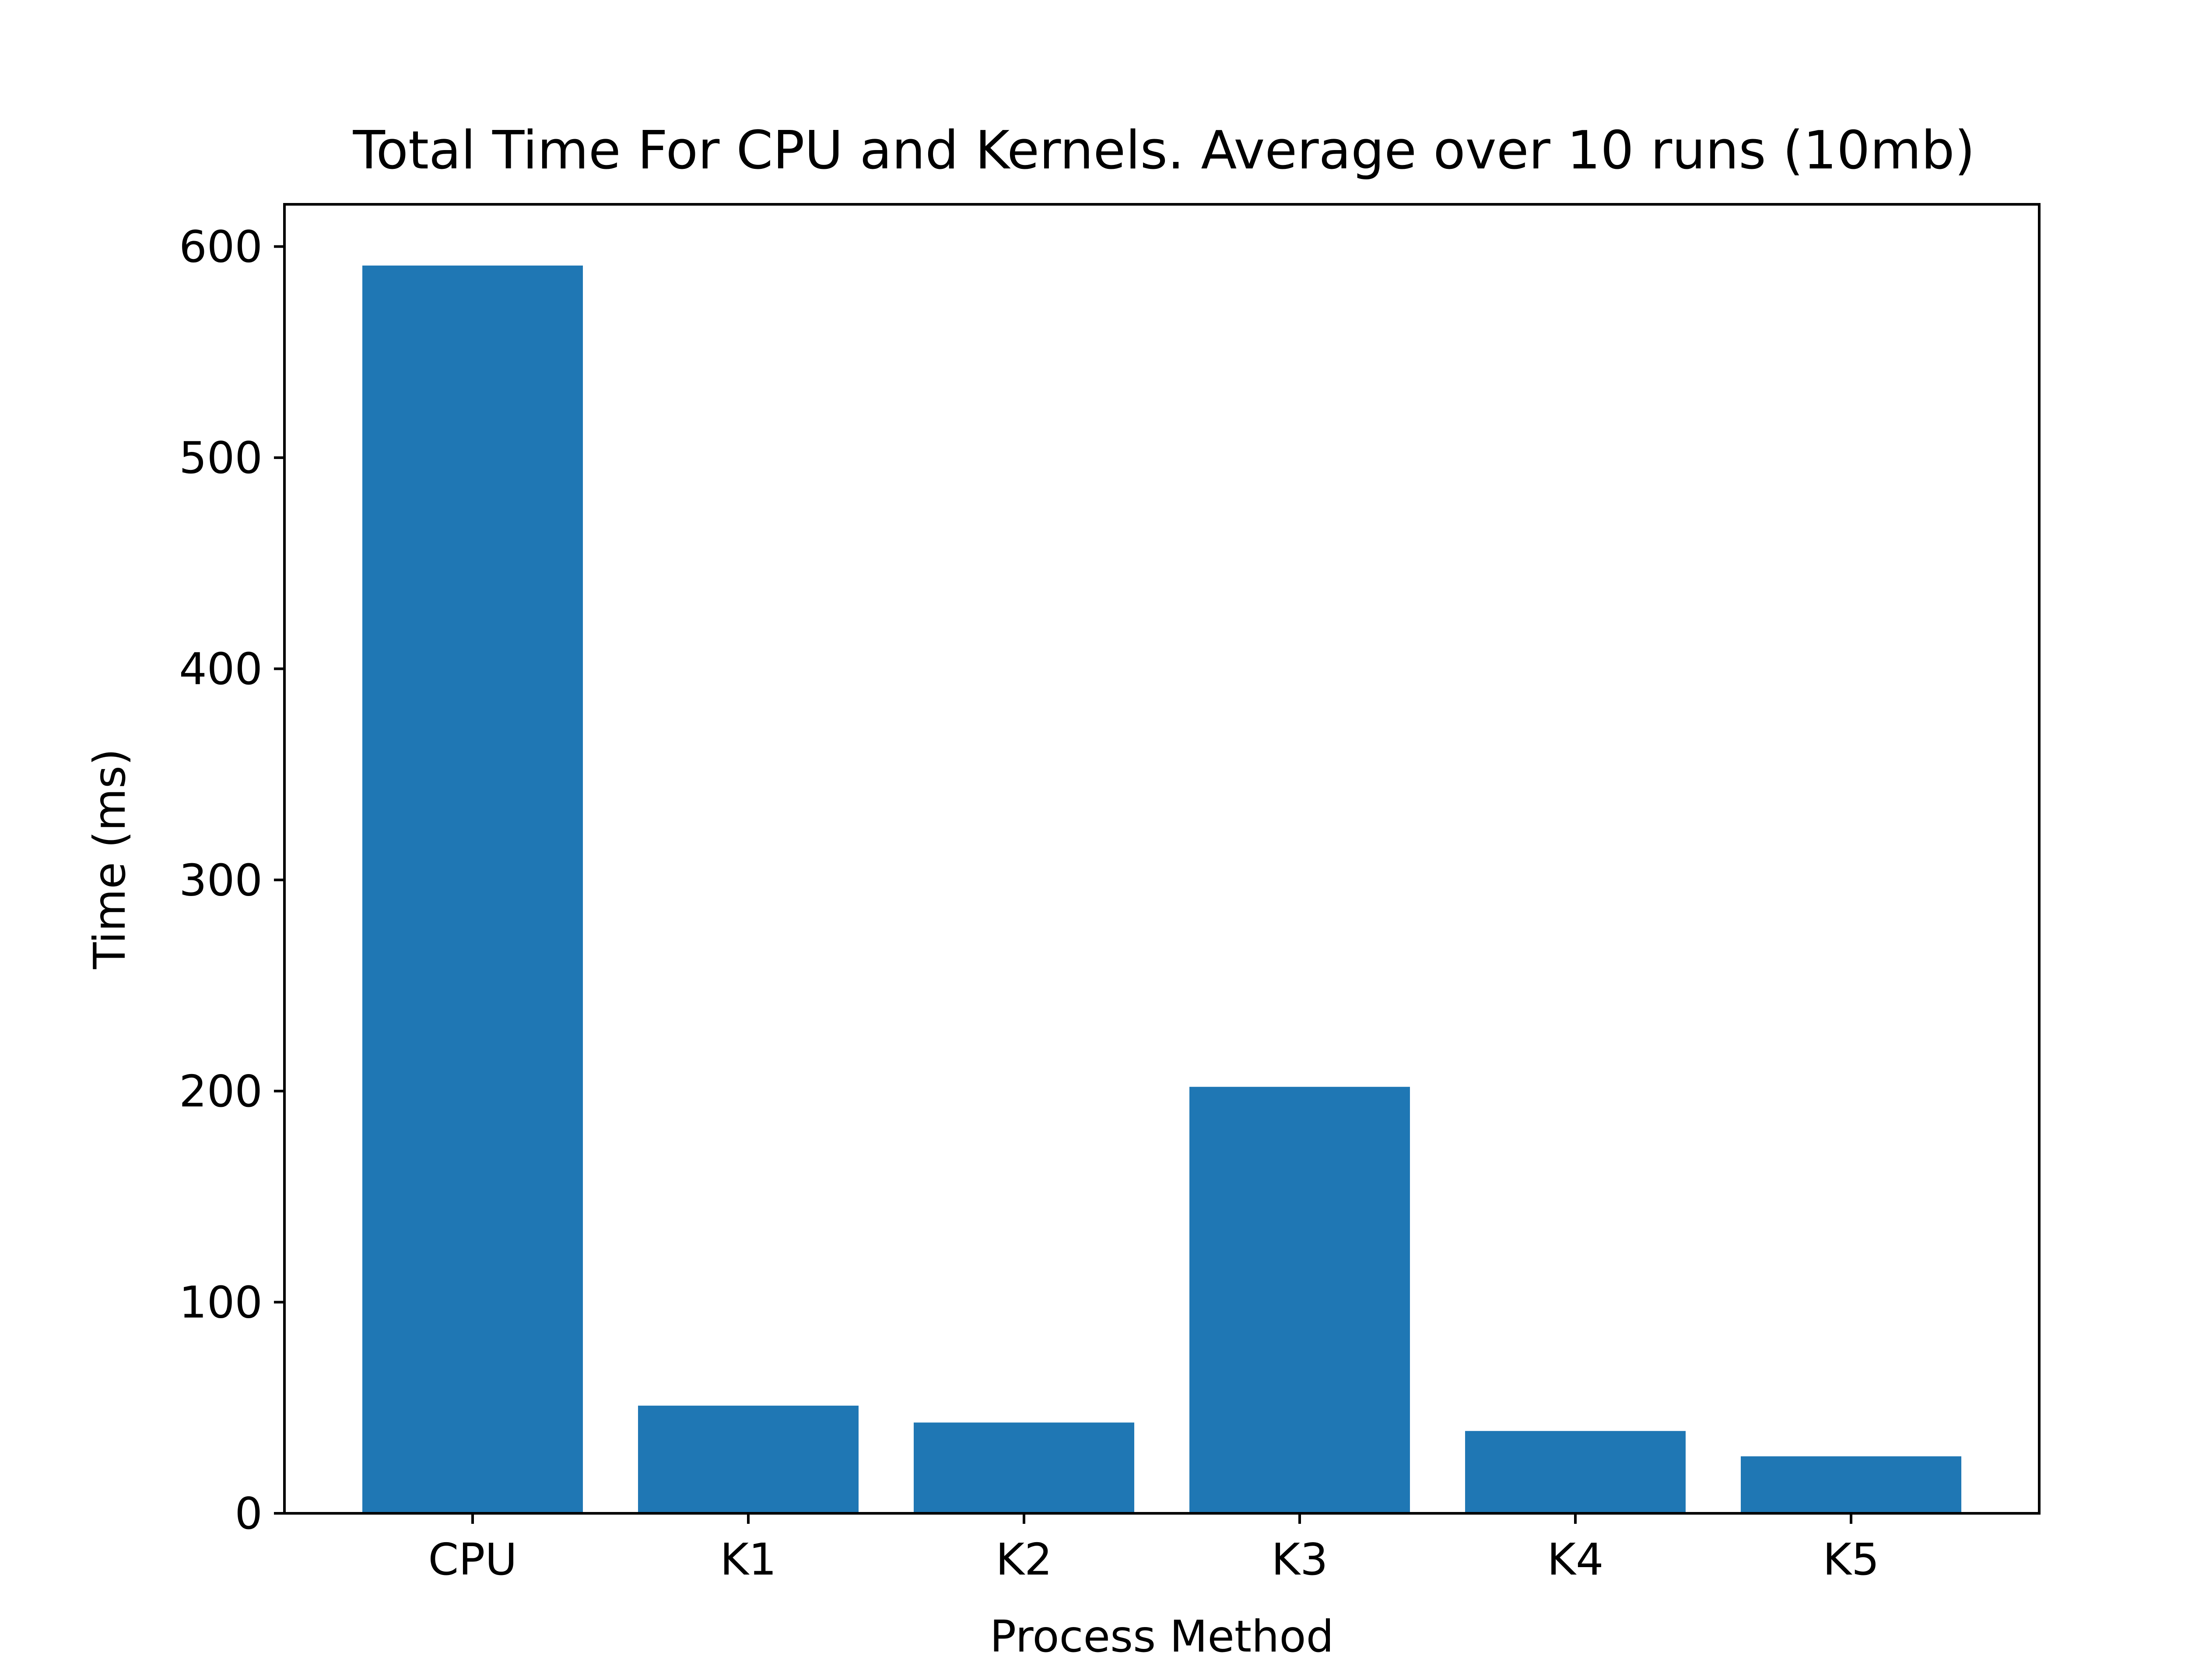 This screenshot has width=2188, height=1680. Describe the element at coordinates (221, 1302) in the screenshot. I see `y-tick-label: 100` at that location.